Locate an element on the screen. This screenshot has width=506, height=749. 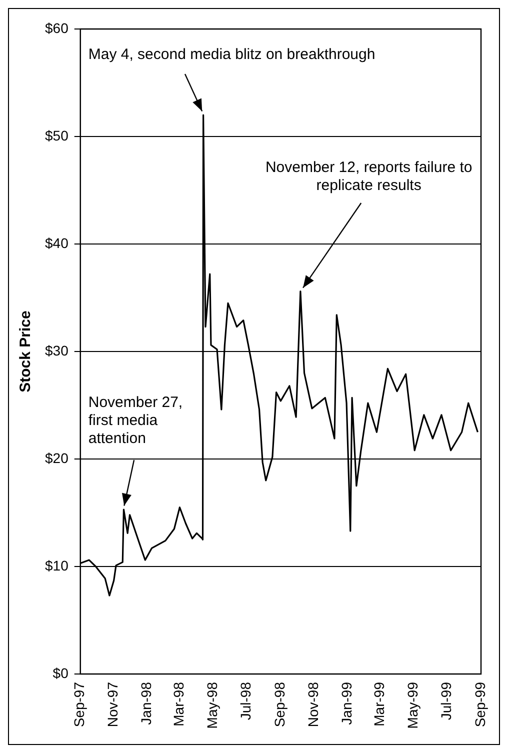
y-axis-title: Stock Price is located at coordinates (25, 351).